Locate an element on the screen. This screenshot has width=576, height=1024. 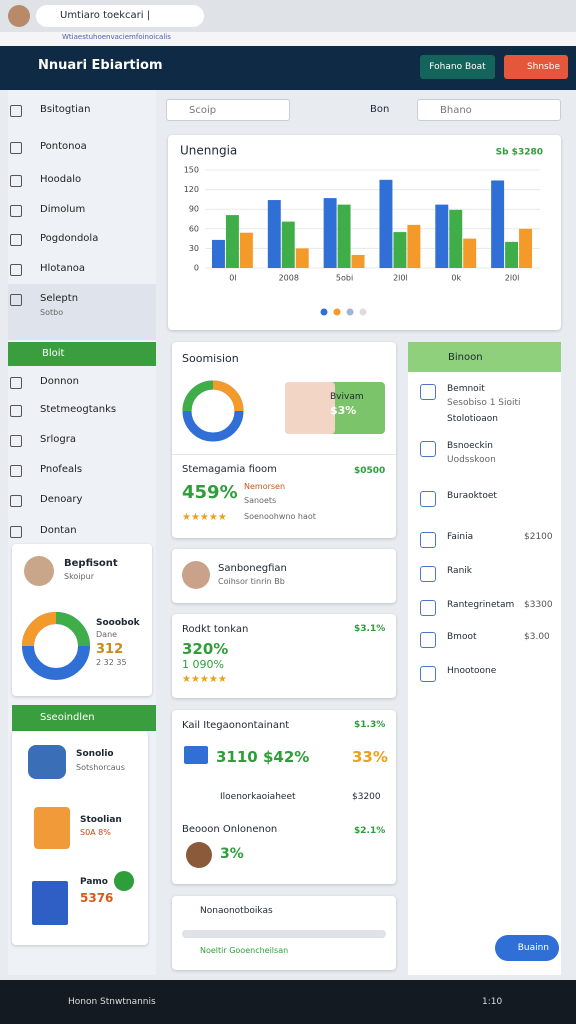
menu-item: Donnon is located at coordinates (59, 381).